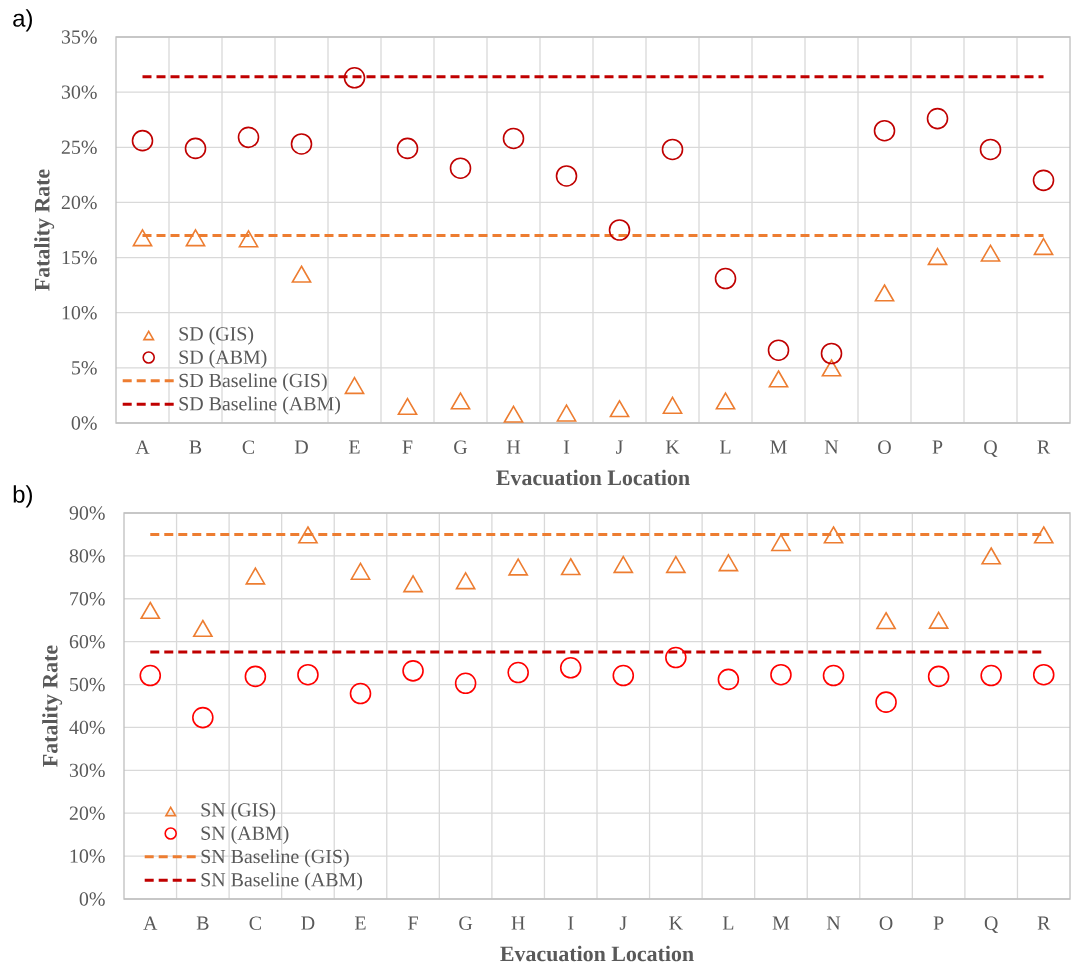  Describe the element at coordinates (79, 37) in the screenshot. I see `y-tick-label: 35%` at that location.